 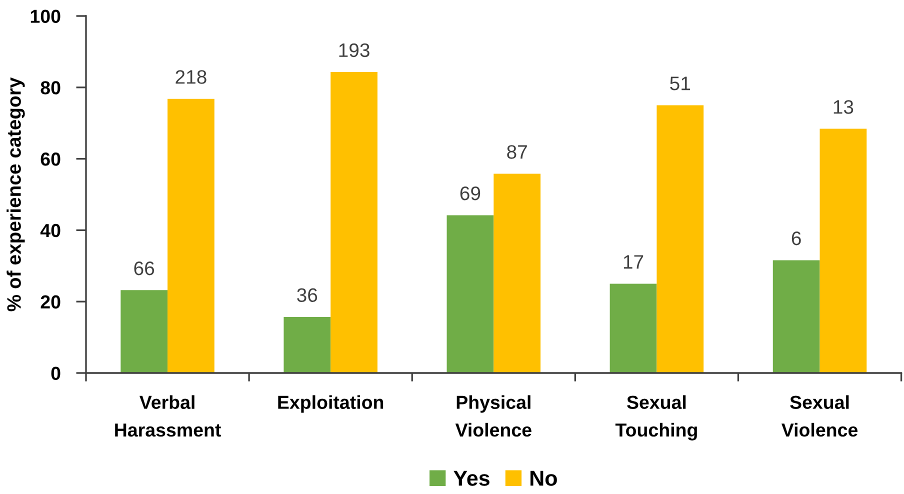 I want to click on x-tick-label: Sexual Touching, so click(x=656, y=417).